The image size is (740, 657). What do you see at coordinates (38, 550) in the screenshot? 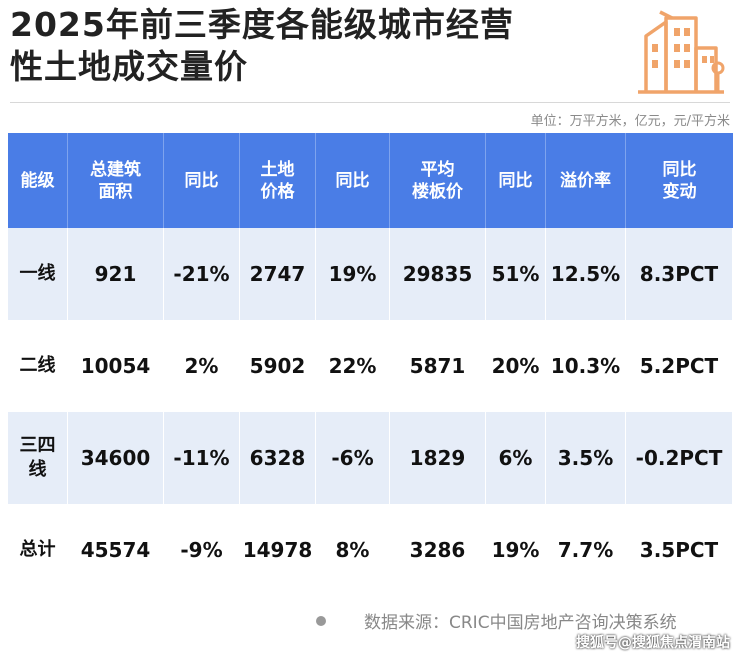
I see `row-level: 总计` at bounding box center [38, 550].